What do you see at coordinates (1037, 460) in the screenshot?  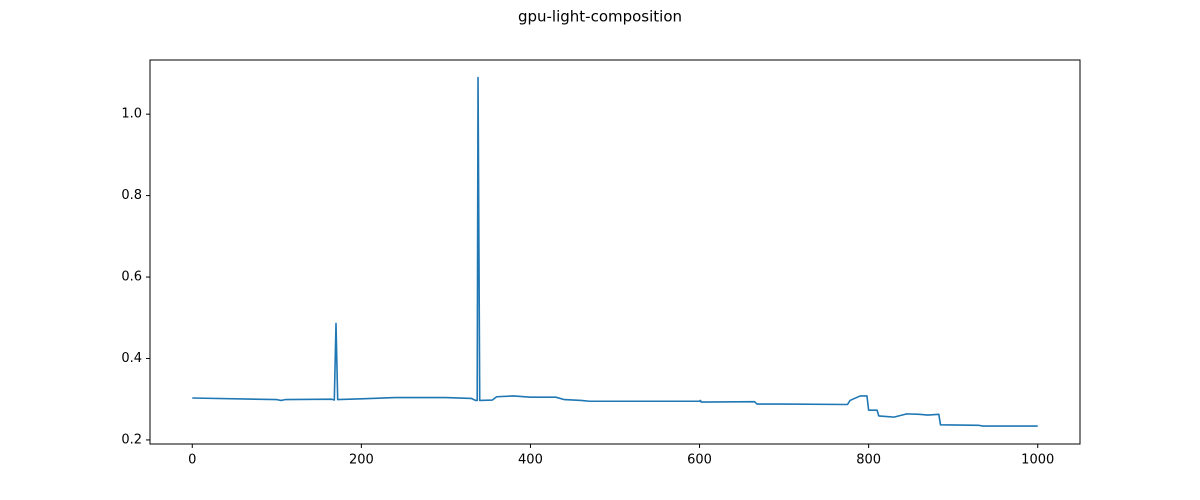 I see `x-tick-label: 1000` at bounding box center [1037, 460].